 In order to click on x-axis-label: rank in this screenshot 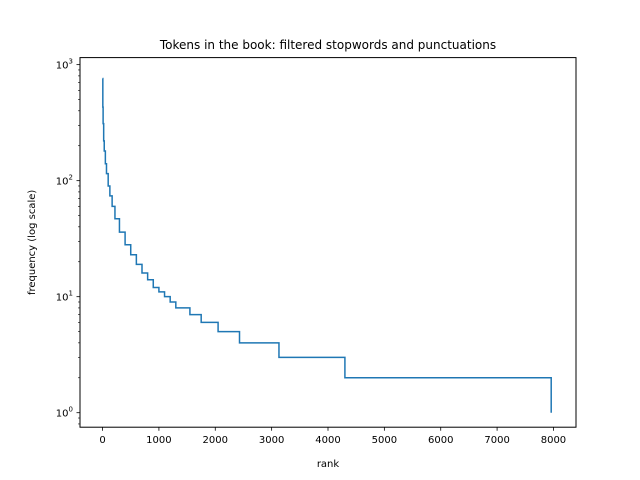, I will do `click(328, 464)`.